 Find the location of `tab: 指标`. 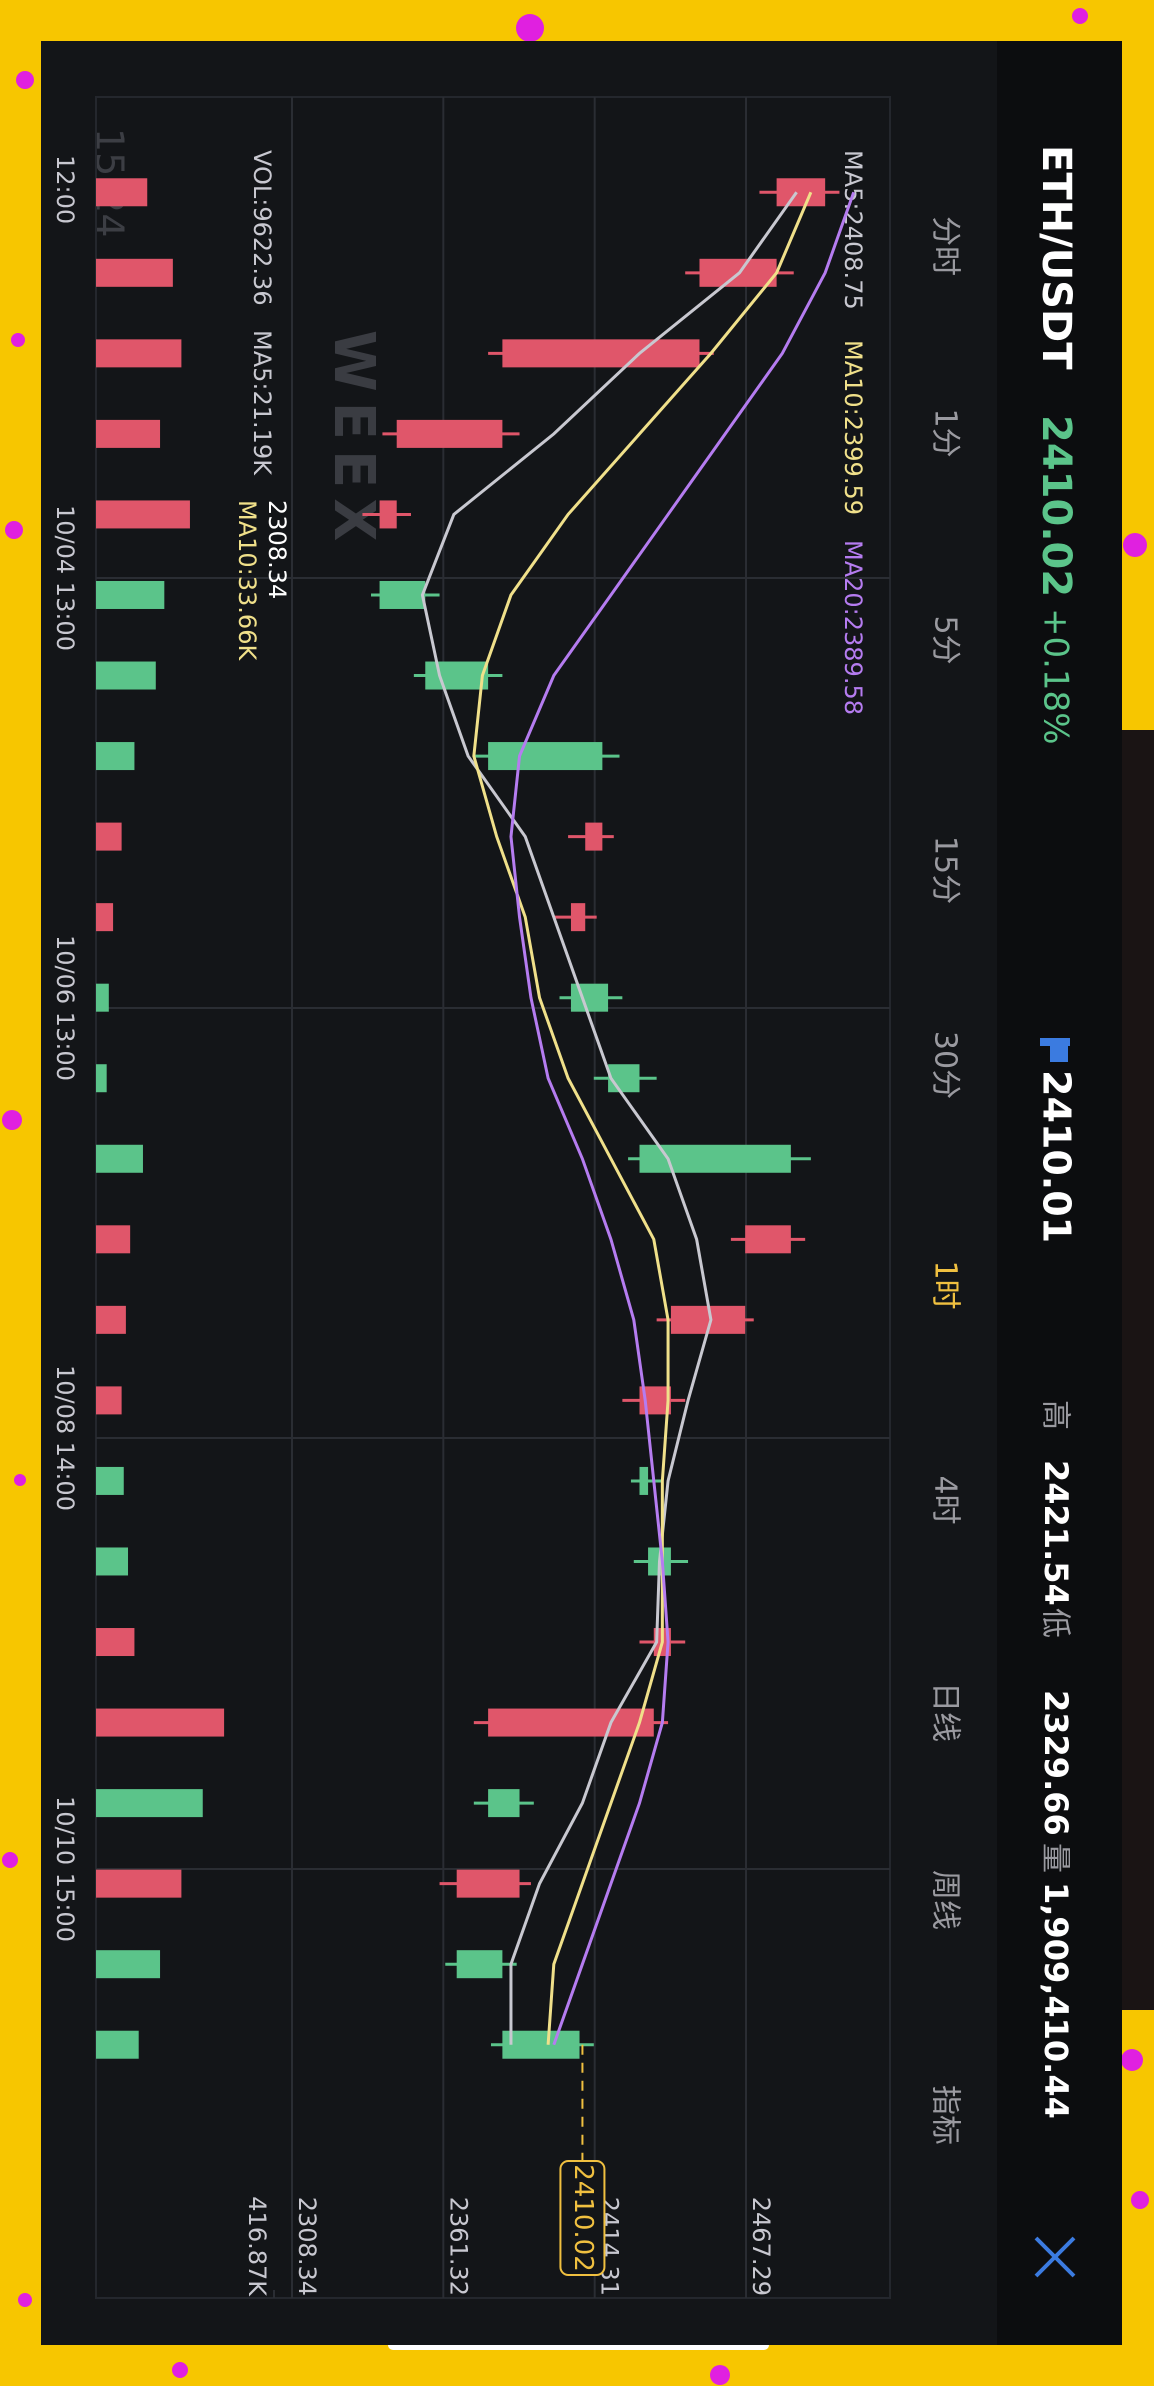

tab: 指标 is located at coordinates (945, 2115).